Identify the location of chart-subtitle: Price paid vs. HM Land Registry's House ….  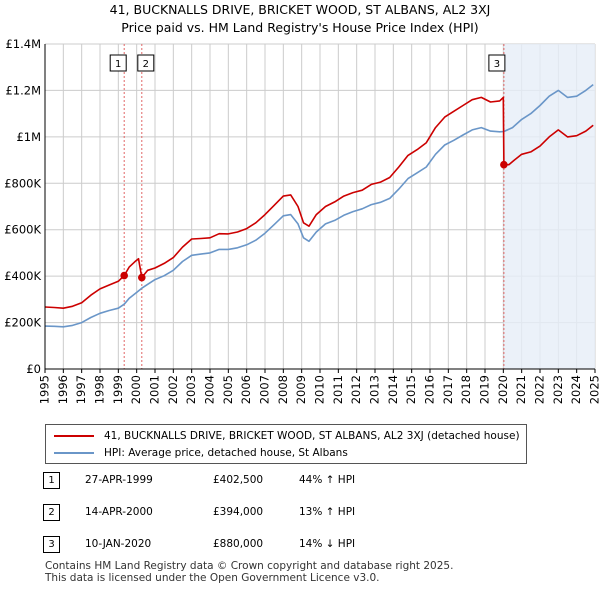
(300, 27).